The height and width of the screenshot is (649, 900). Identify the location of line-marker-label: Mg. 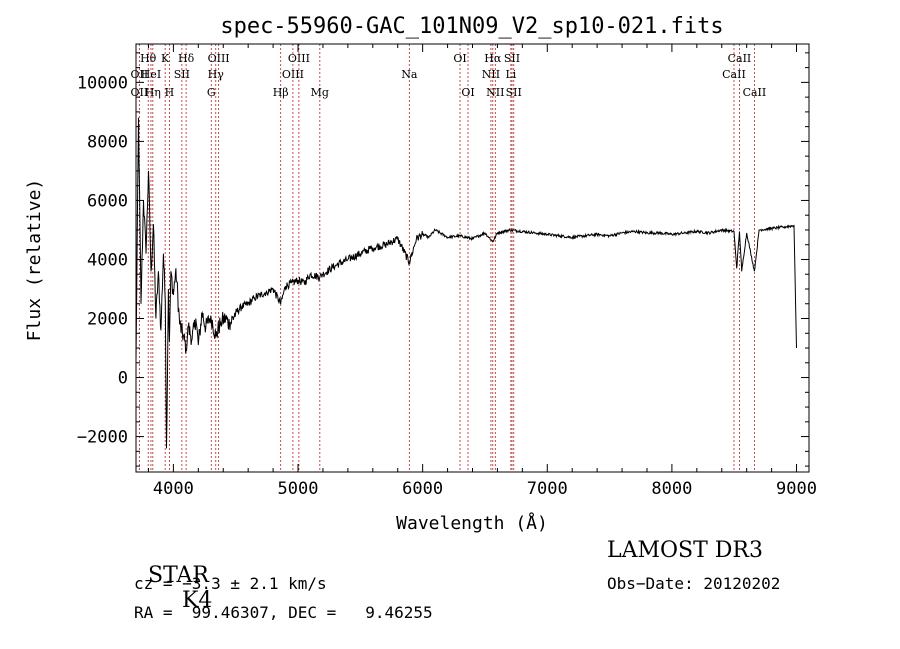
(320, 92).